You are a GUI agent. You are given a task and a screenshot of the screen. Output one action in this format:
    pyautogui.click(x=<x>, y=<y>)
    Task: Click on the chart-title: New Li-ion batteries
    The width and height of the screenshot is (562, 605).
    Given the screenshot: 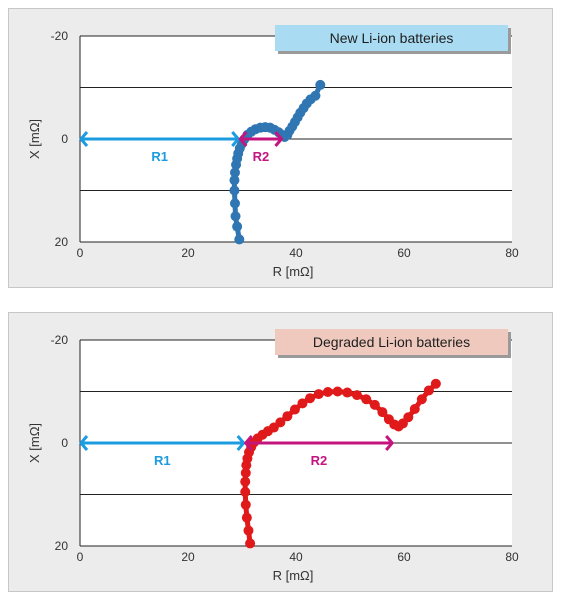 What is the action you would take?
    pyautogui.click(x=392, y=38)
    